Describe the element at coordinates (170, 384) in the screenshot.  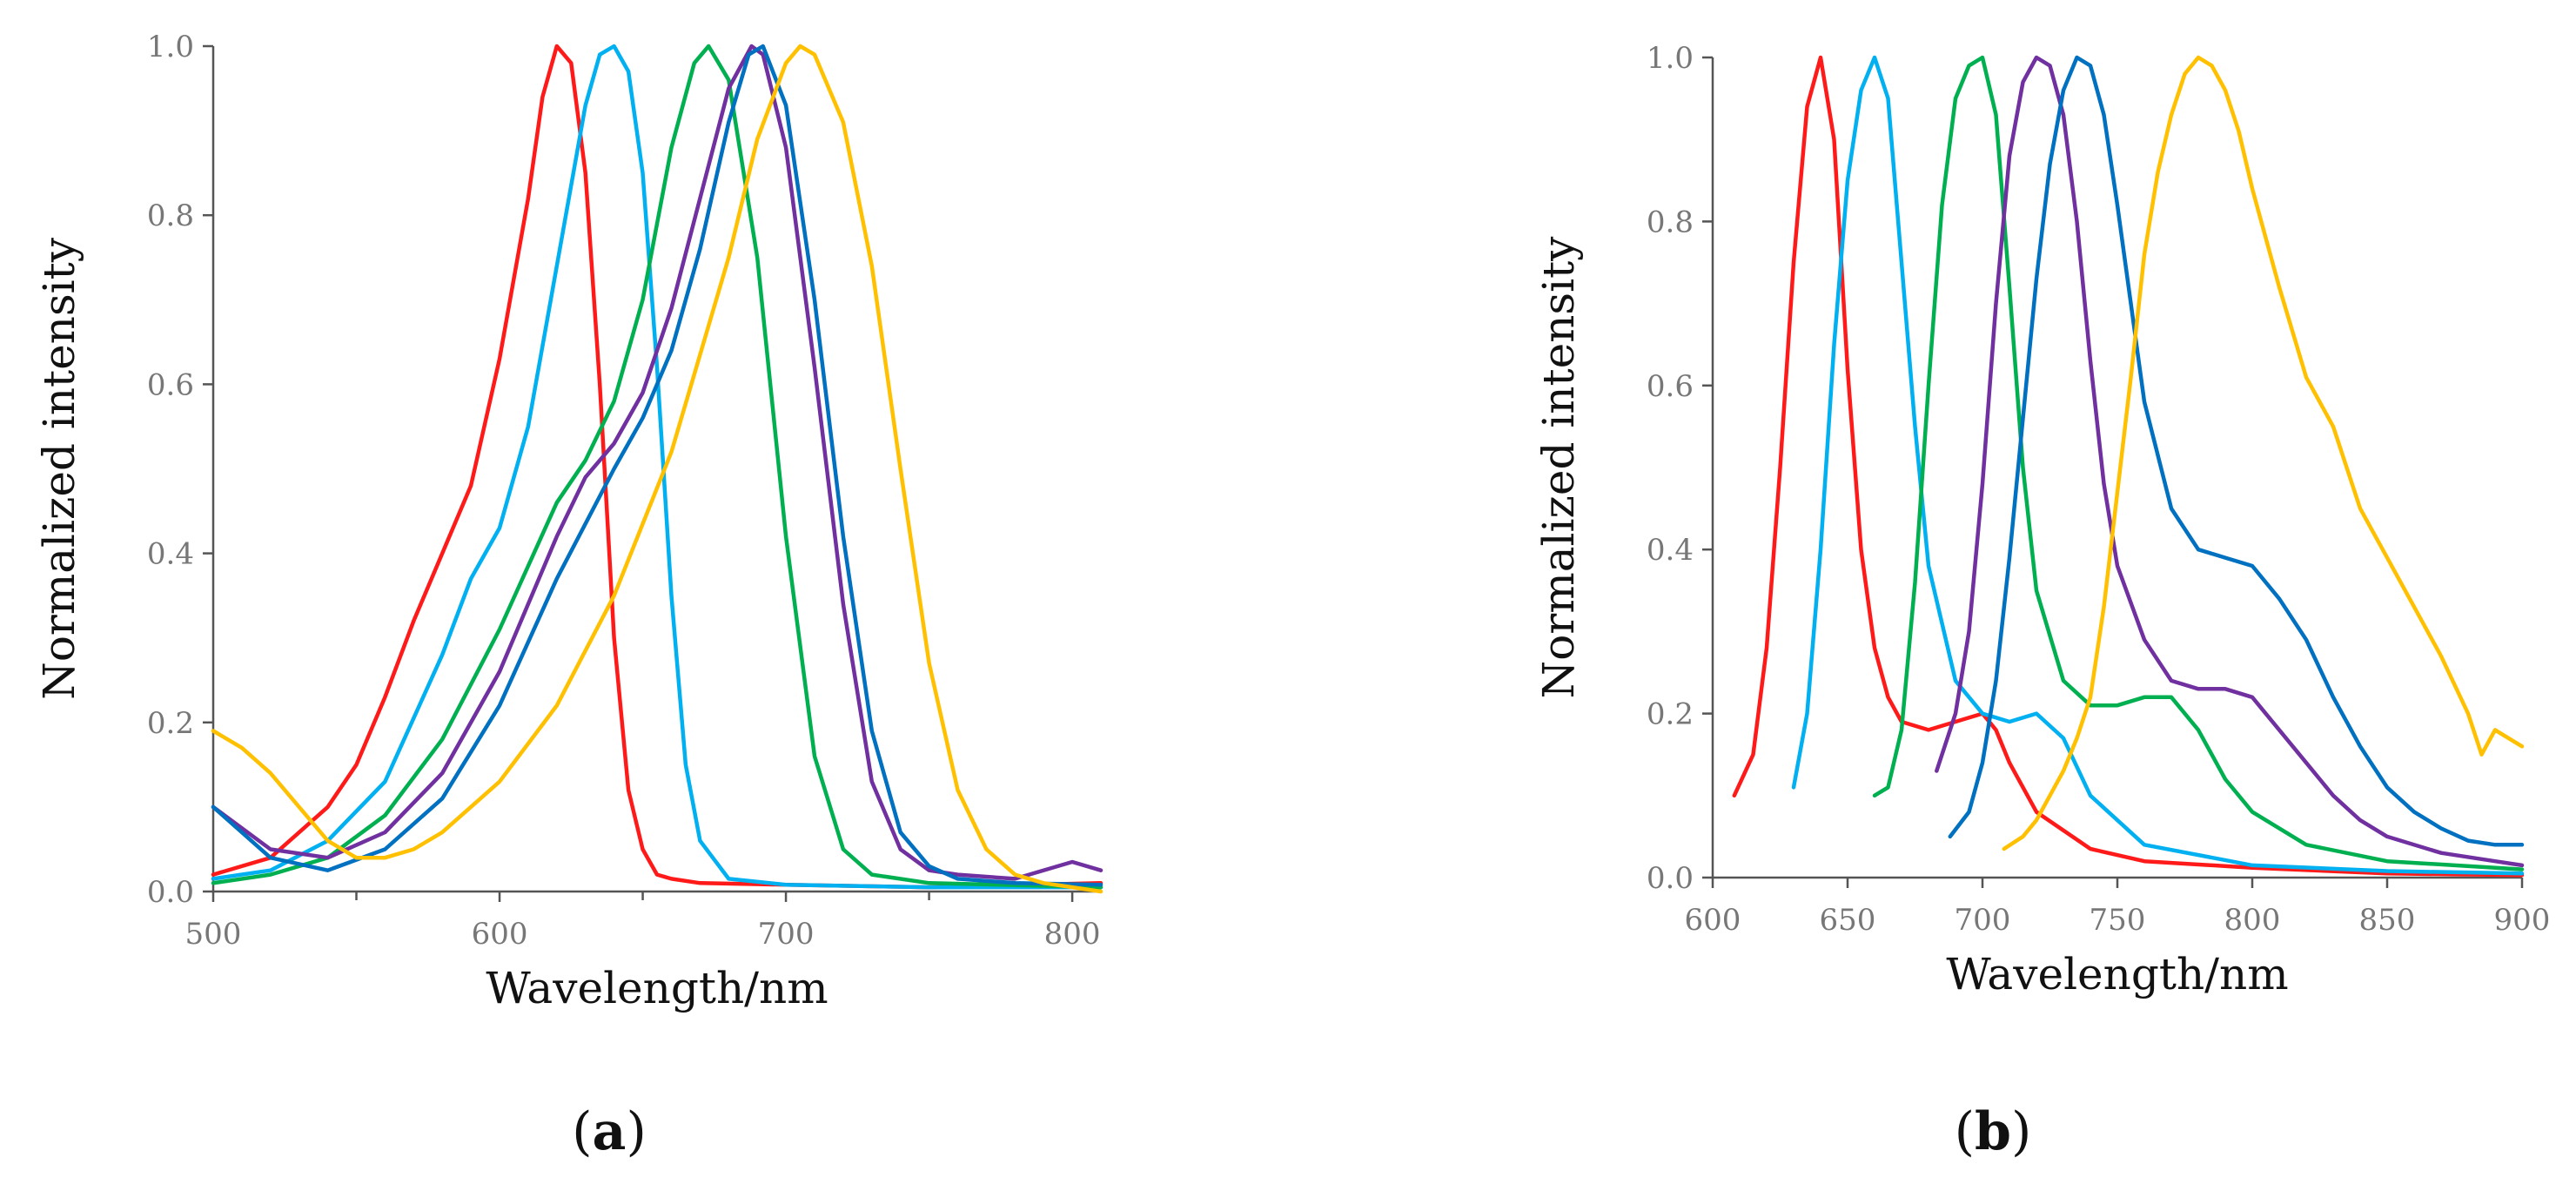
I see `chart-a-y-tick-label: 0.6` at that location.